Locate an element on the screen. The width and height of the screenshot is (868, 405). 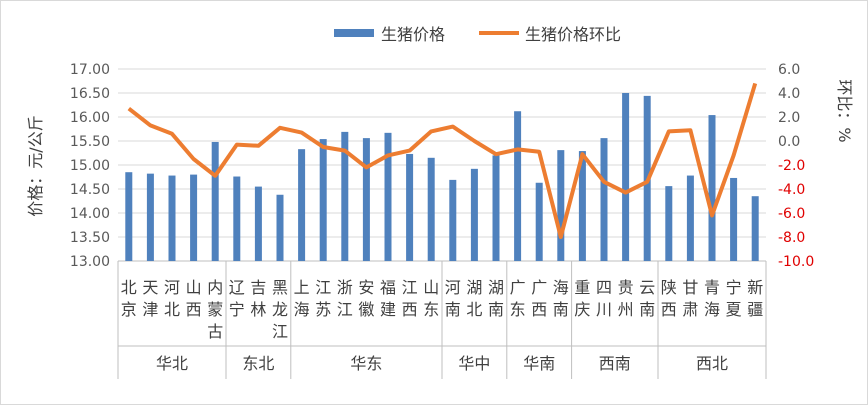
y2-tick-label: 2.0 is located at coordinates (789, 118).